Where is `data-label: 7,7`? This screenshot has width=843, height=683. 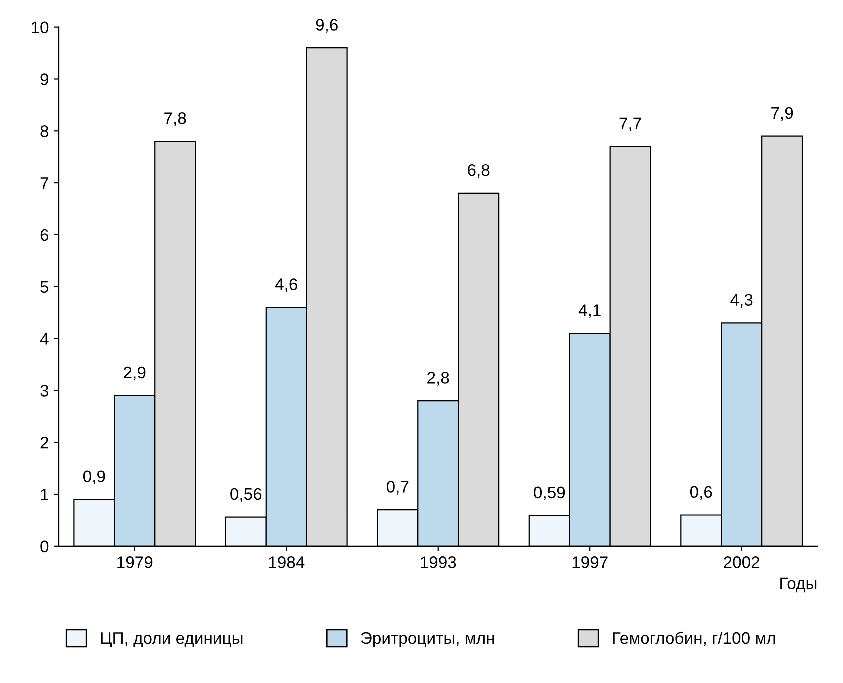 data-label: 7,7 is located at coordinates (631, 125).